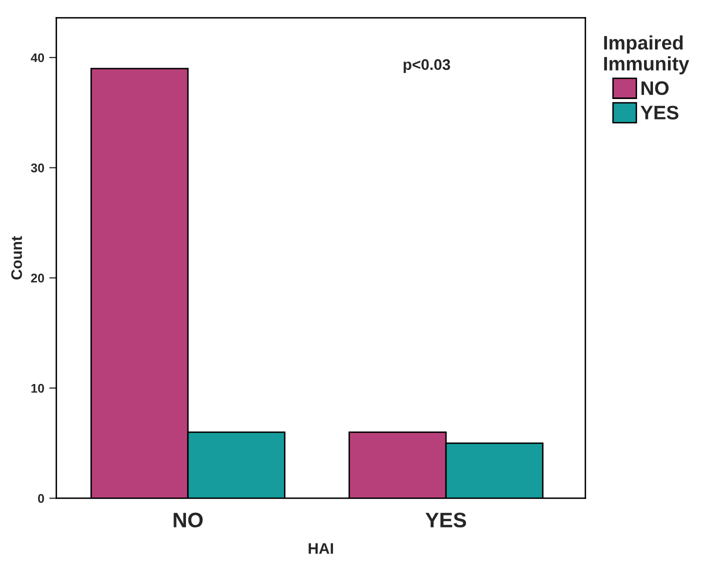  Describe the element at coordinates (647, 54) in the screenshot. I see `legend-title: Impaired Immunity` at that location.